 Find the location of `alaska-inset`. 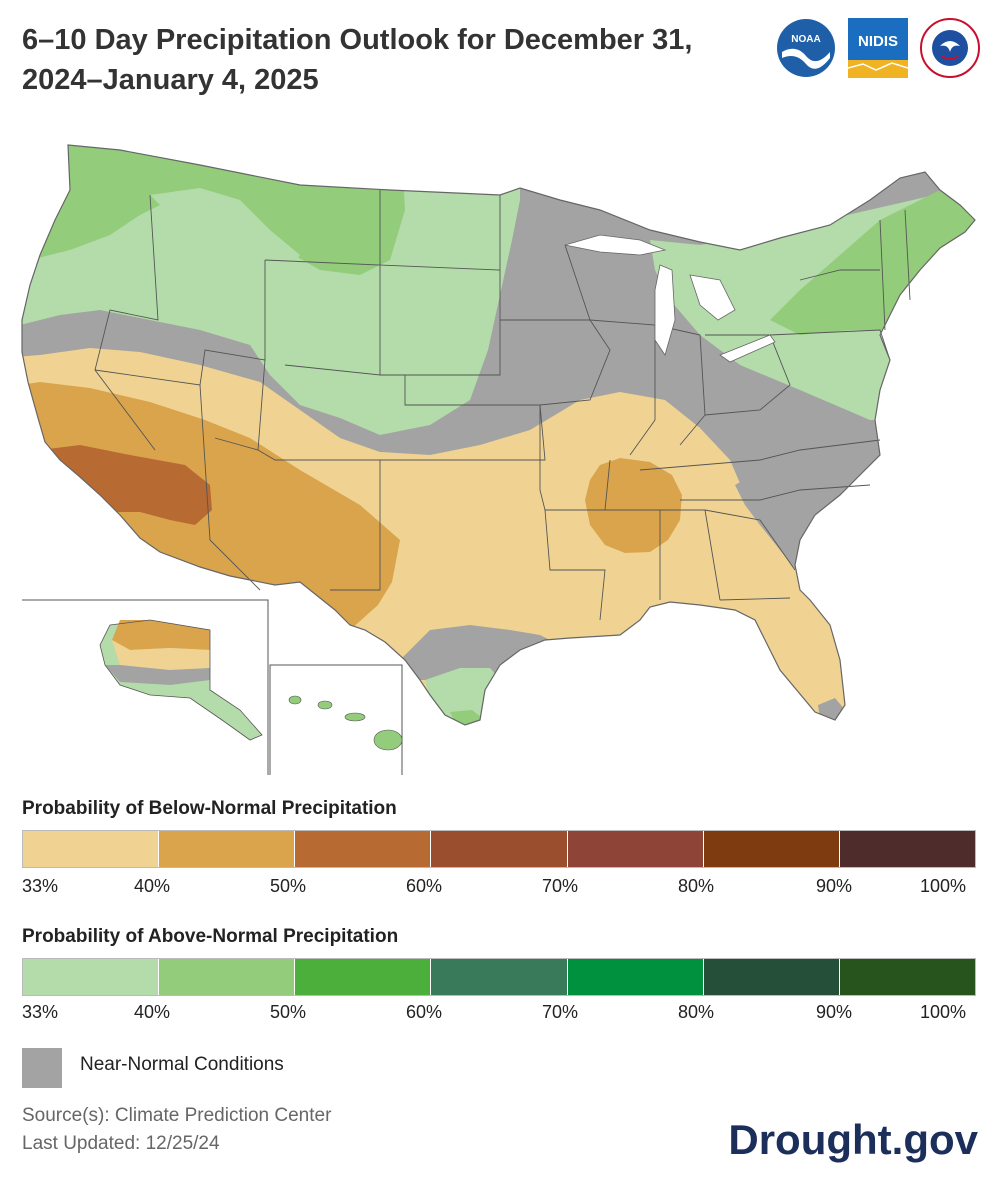

alaska-inset is located at coordinates (145, 687).